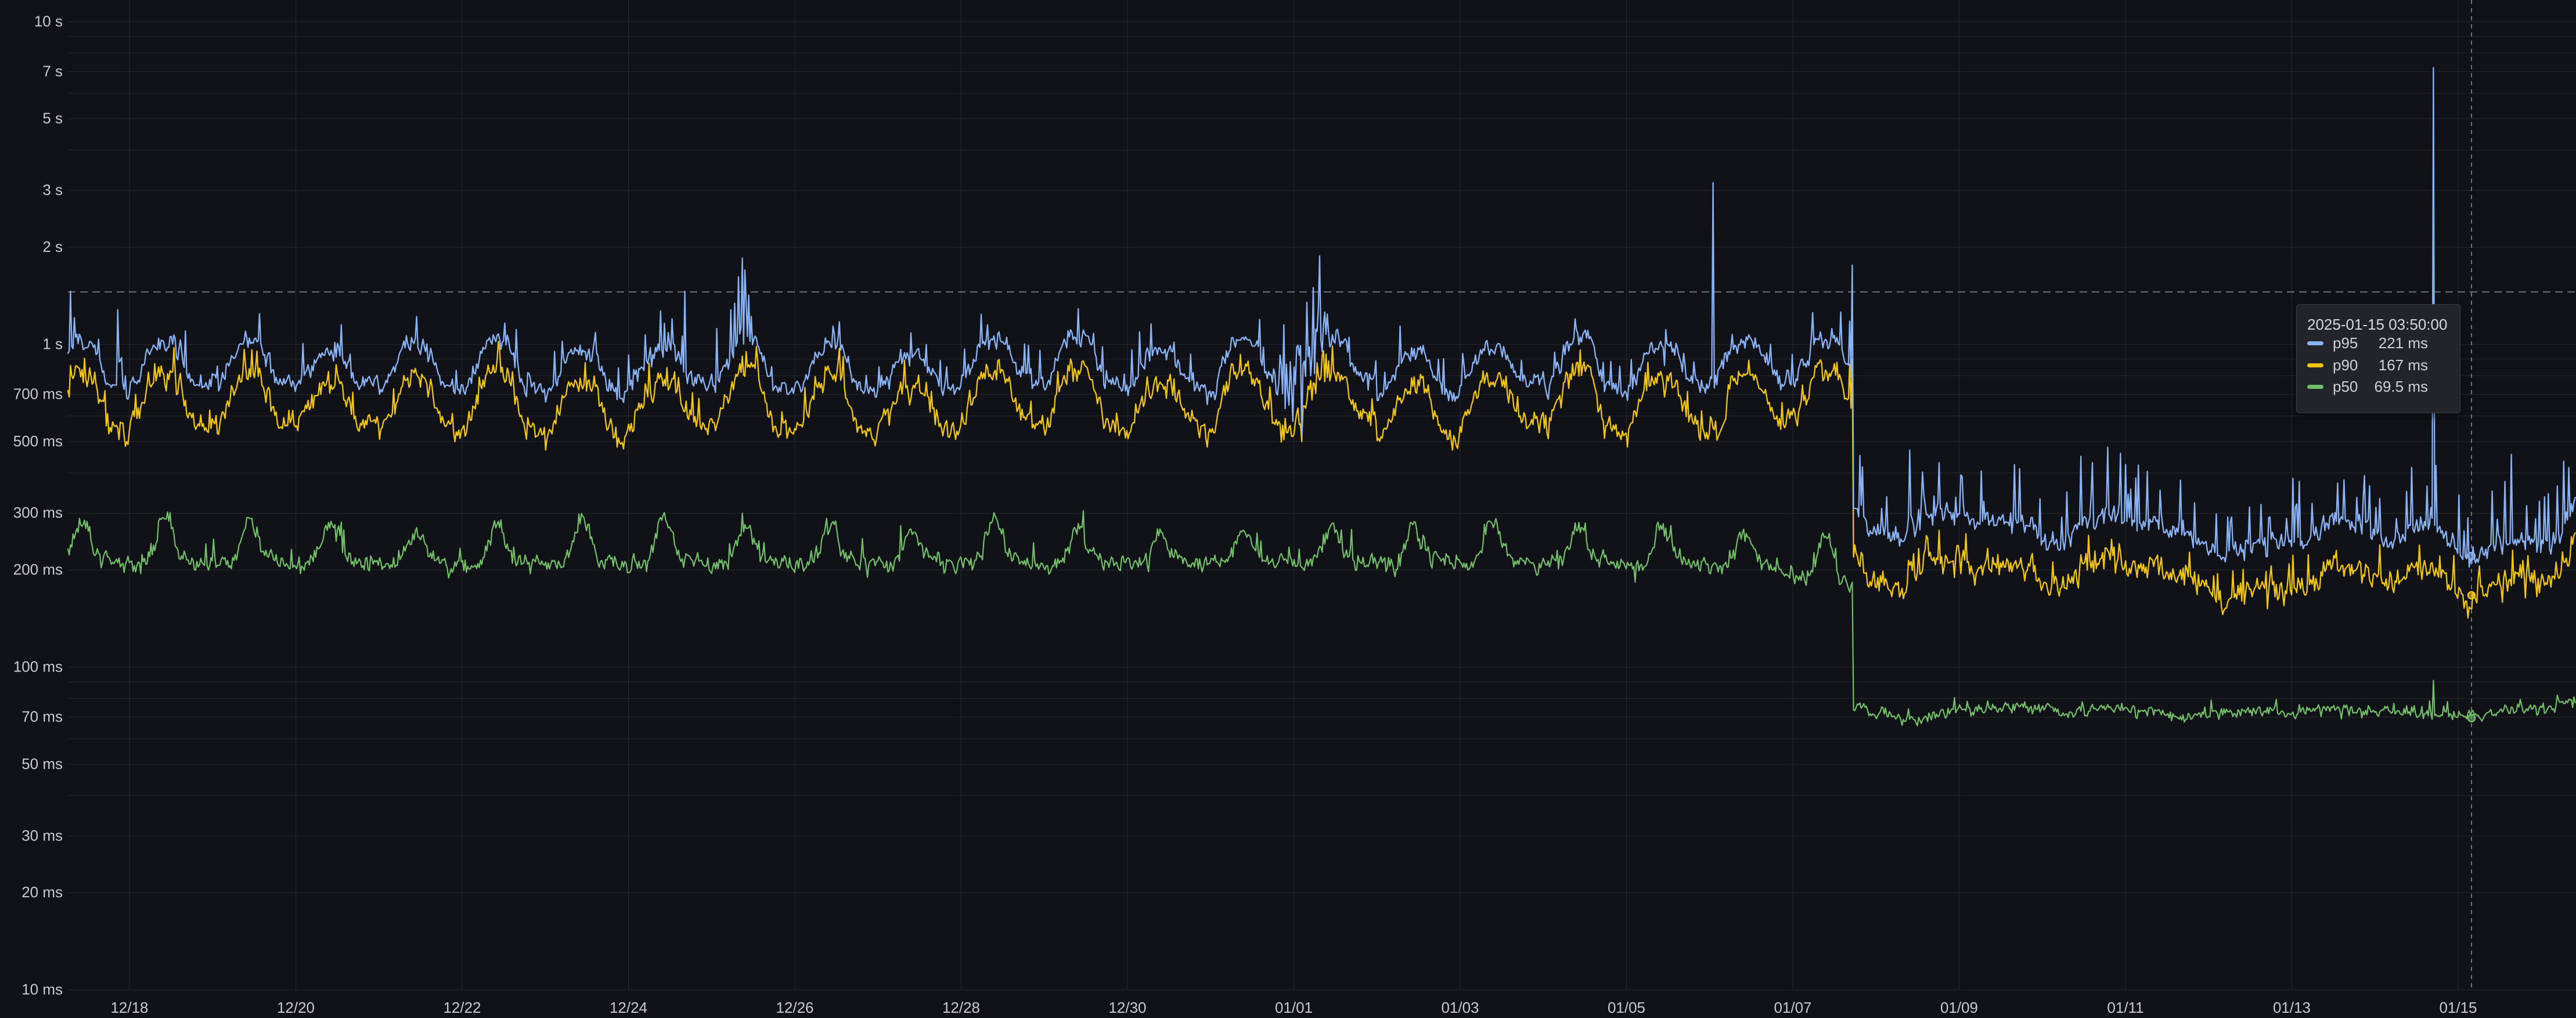 Image resolution: width=2576 pixels, height=1018 pixels. Describe the element at coordinates (1127, 1008) in the screenshot. I see `svg-text: 12/30` at that location.